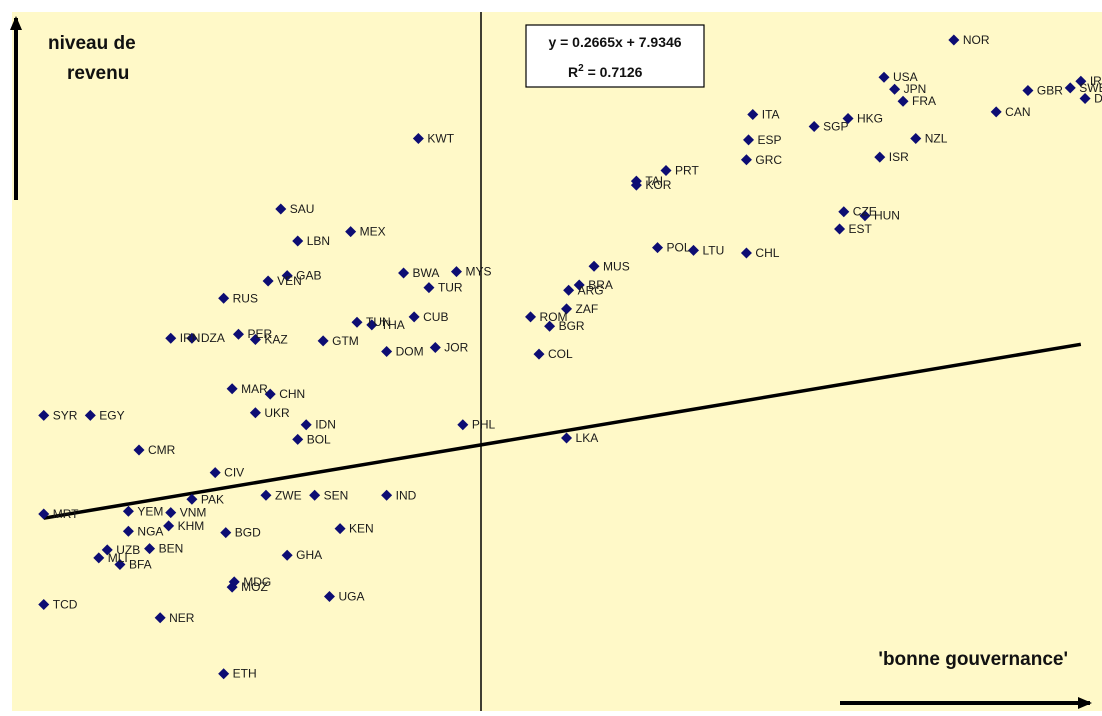 This screenshot has height=716, width=1102. What do you see at coordinates (594, 266) in the screenshot?
I see `data-point-mus` at bounding box center [594, 266].